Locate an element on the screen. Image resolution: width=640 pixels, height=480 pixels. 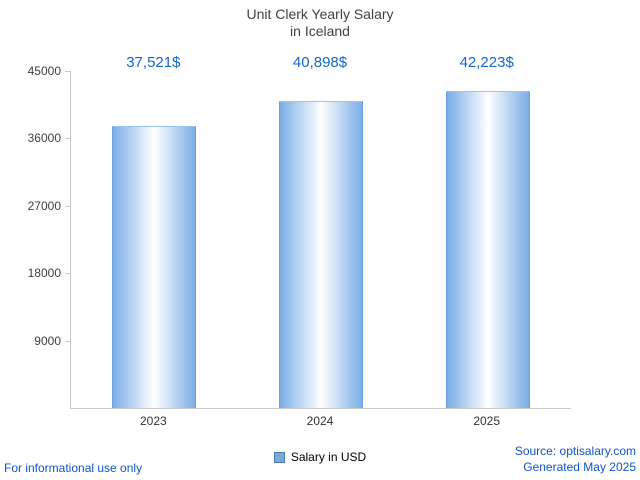
bar-value-label: 42,223$ is located at coordinates (486, 62).